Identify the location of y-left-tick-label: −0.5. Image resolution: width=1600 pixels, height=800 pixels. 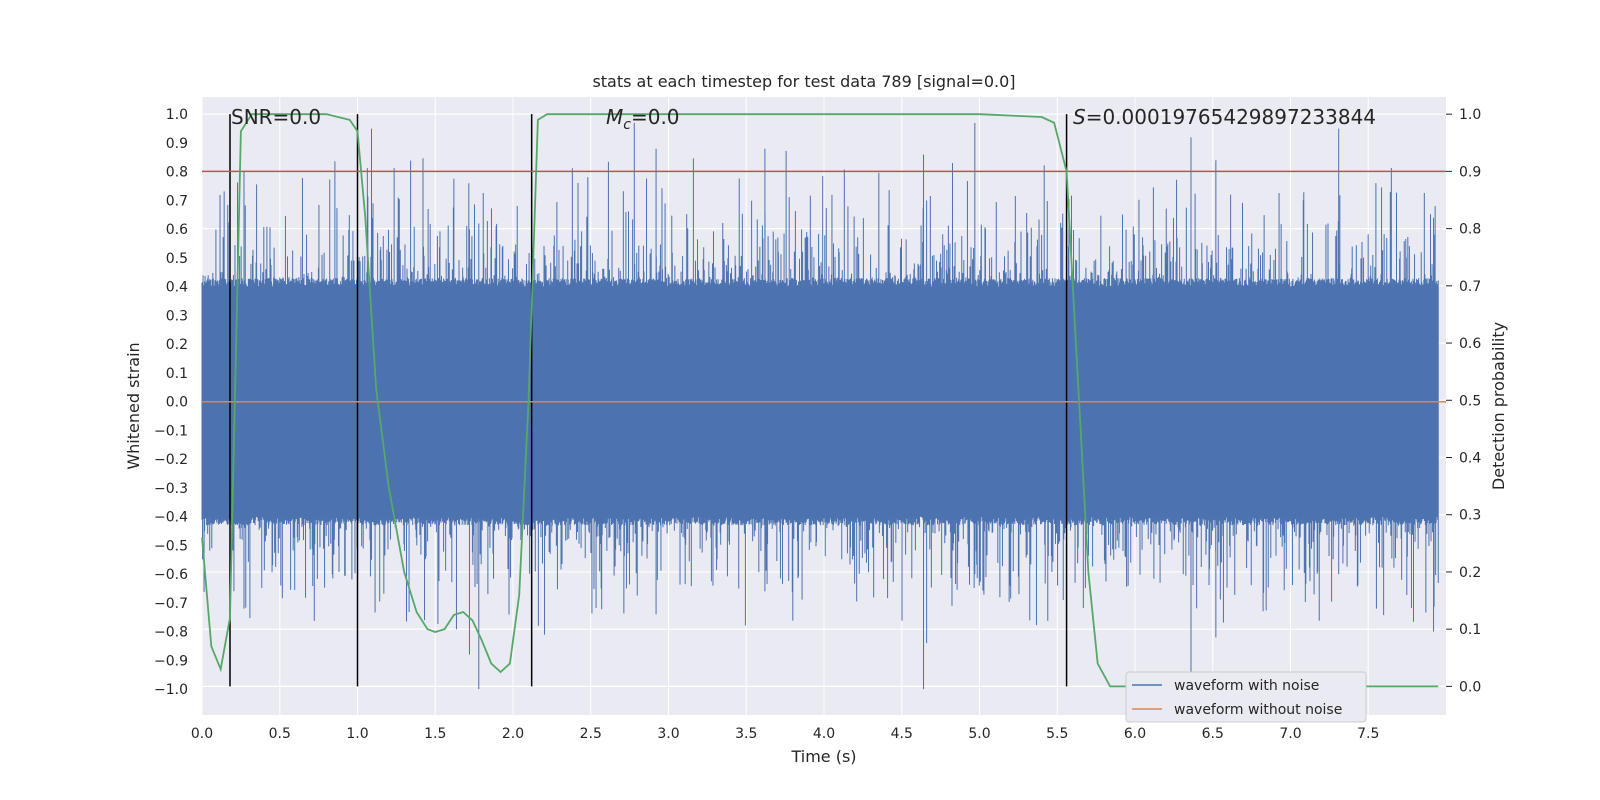
(171, 546).